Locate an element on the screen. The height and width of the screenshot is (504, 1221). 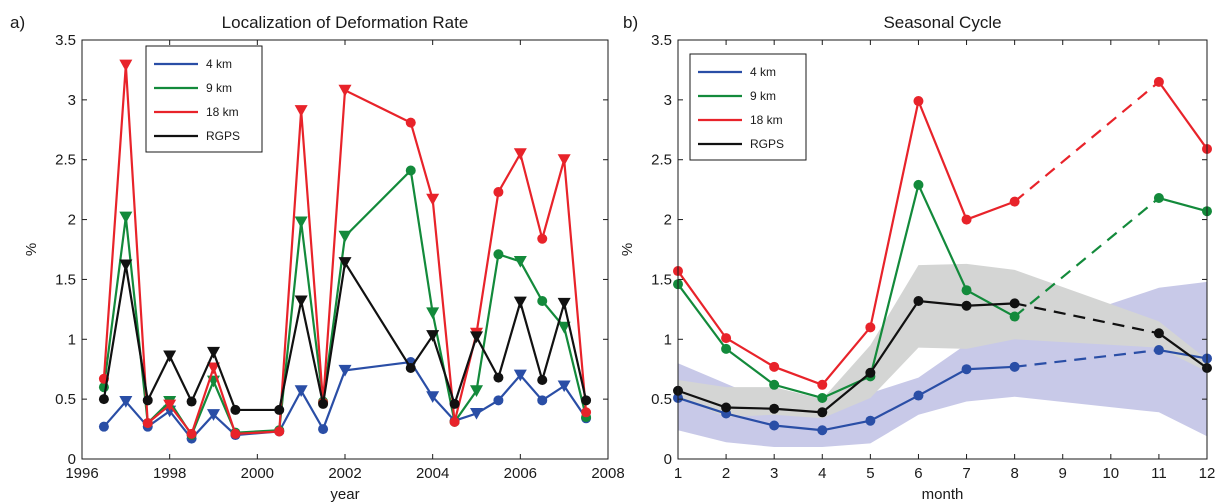
legend-label: 9 km is located at coordinates (763, 96).